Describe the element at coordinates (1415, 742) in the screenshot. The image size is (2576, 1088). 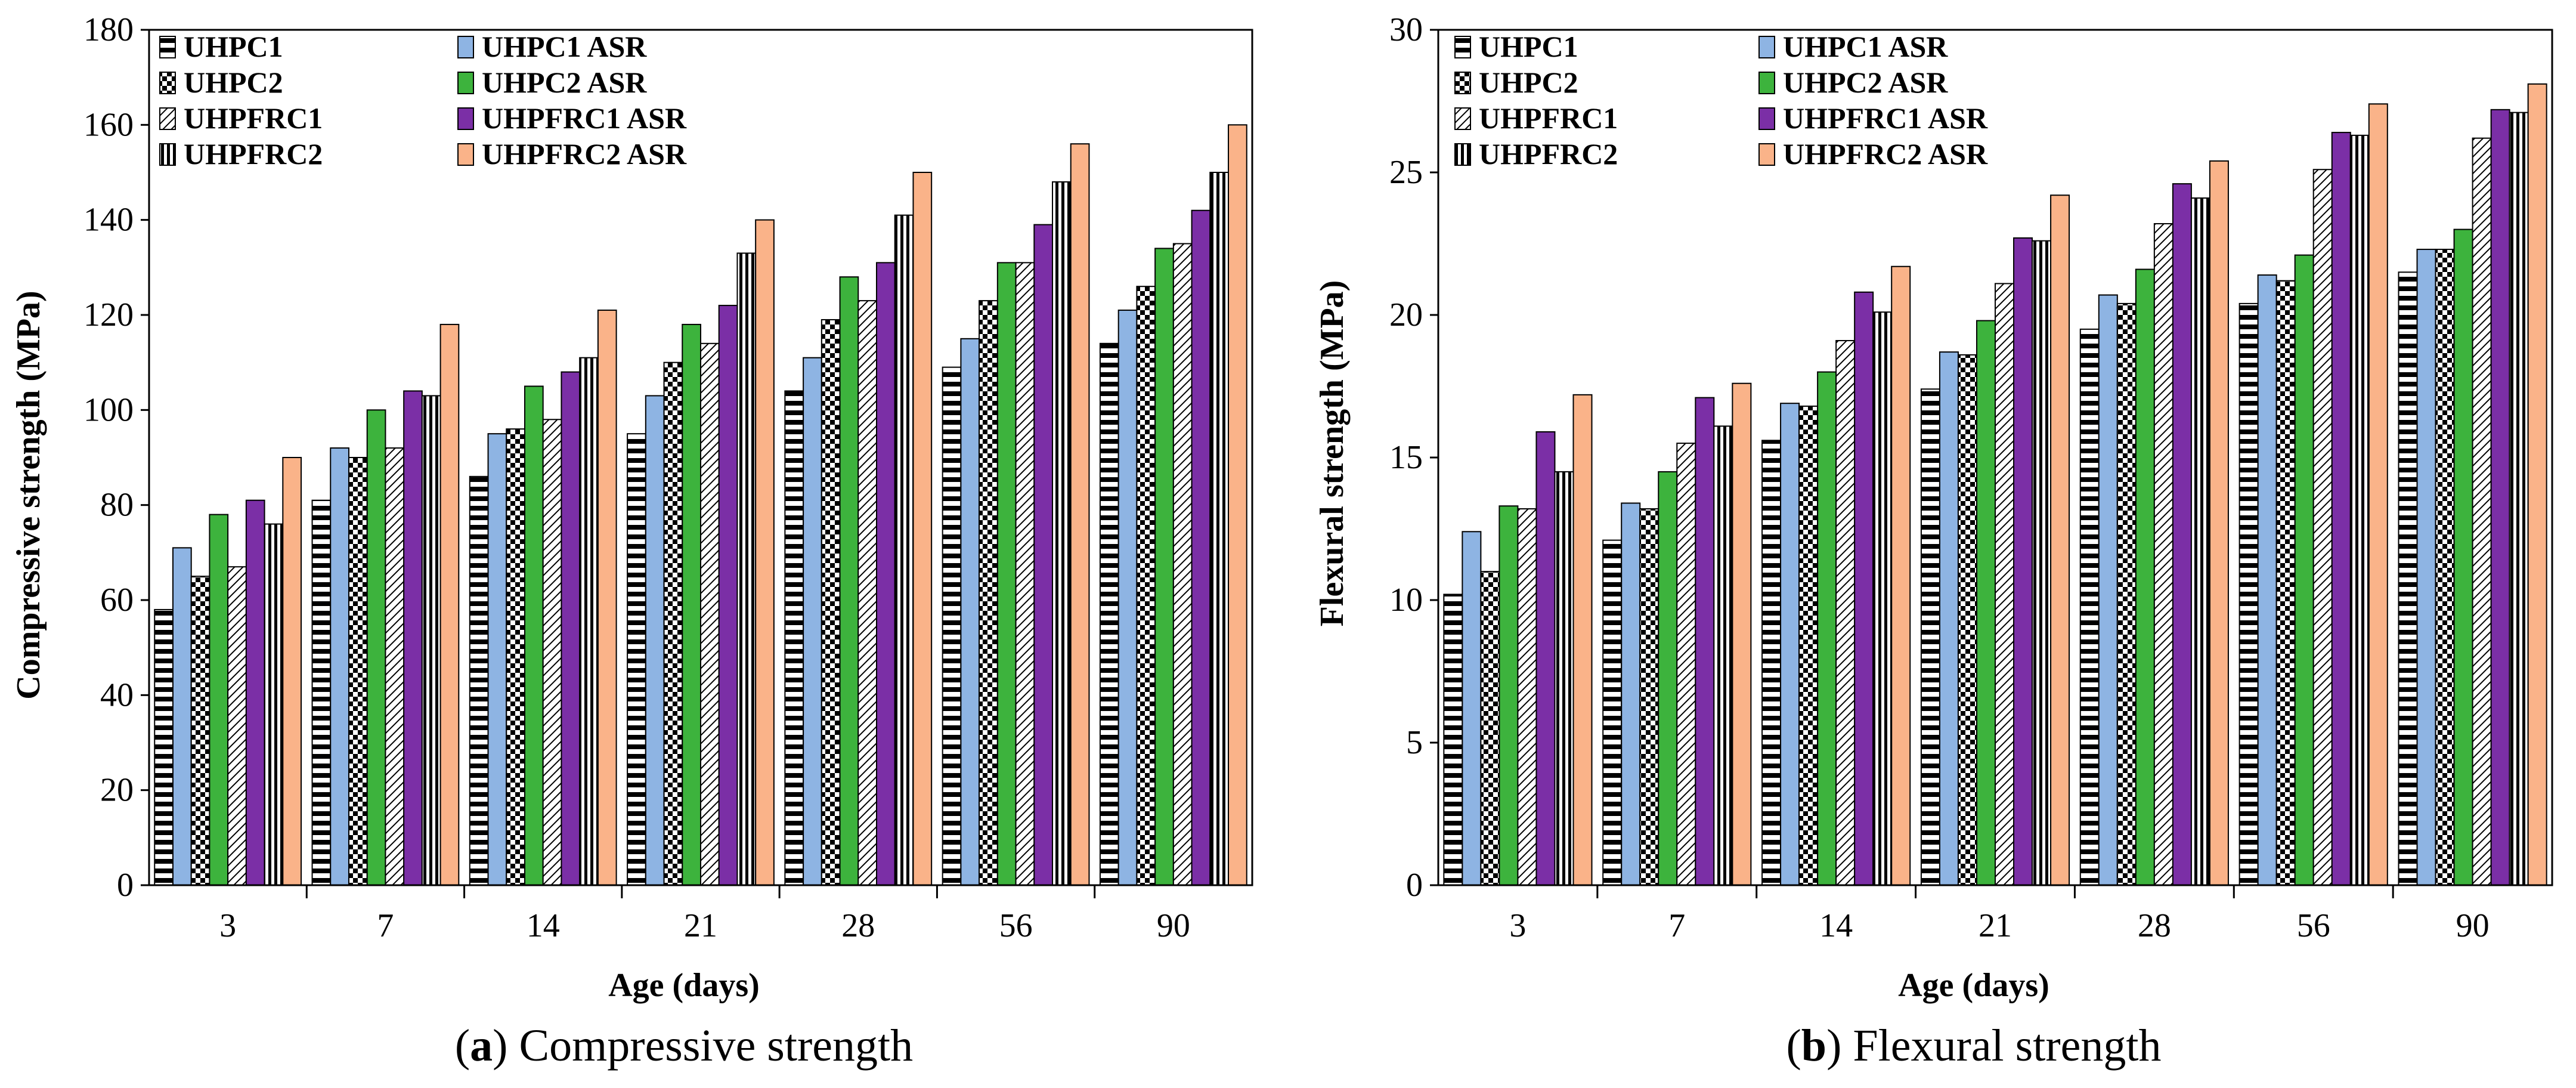
I see `y-tick-label: 5` at that location.